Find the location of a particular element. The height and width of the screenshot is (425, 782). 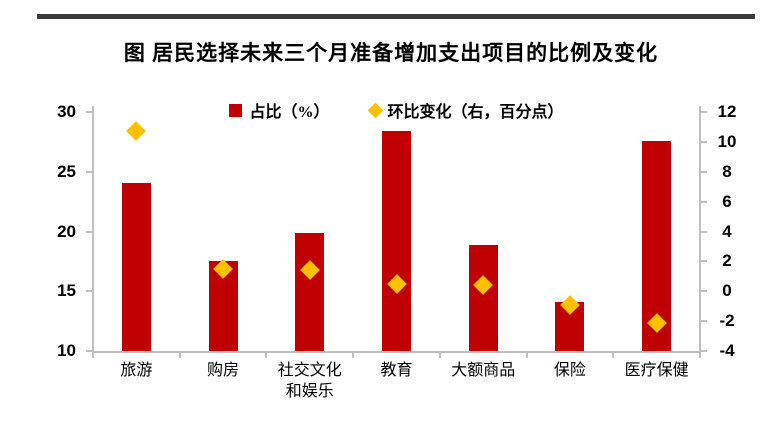

y-axis-label-right: 2 is located at coordinates (727, 261).